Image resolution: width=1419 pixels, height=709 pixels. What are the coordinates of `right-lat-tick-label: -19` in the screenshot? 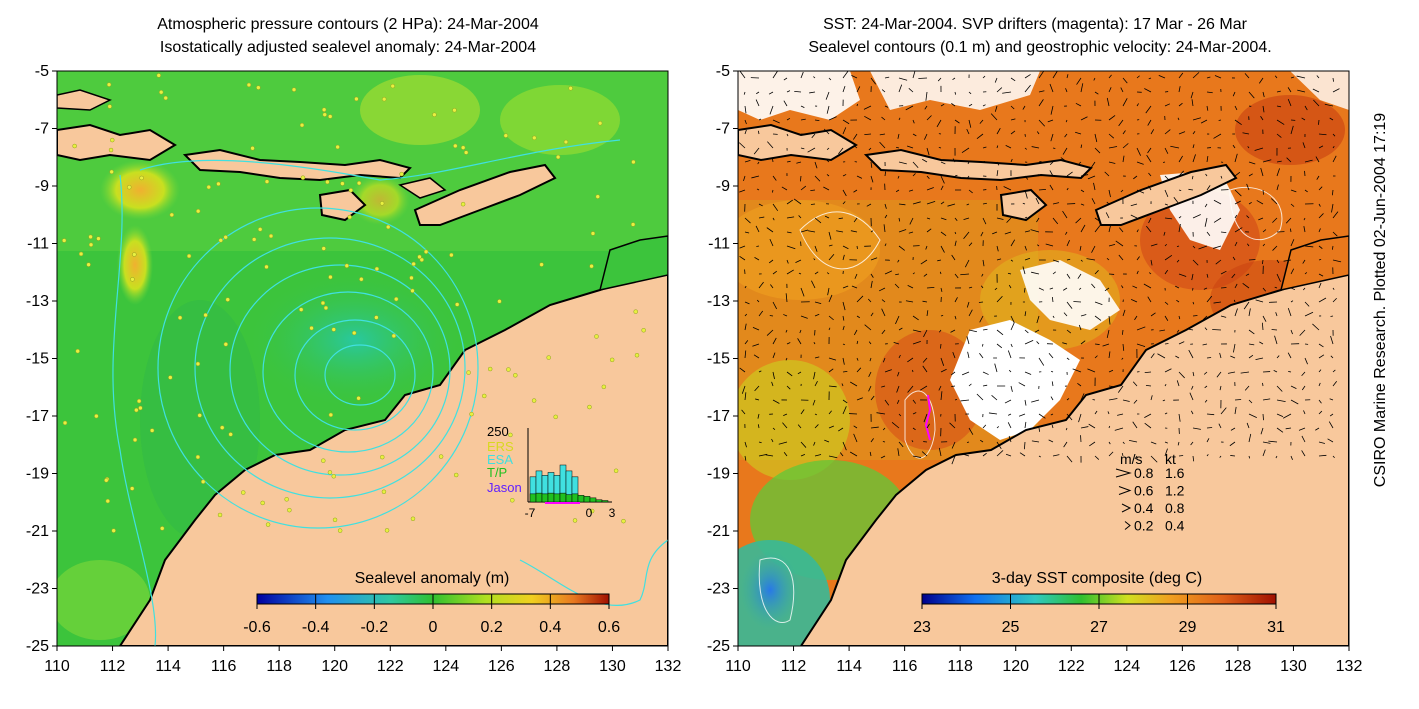 It's located at (718, 474).